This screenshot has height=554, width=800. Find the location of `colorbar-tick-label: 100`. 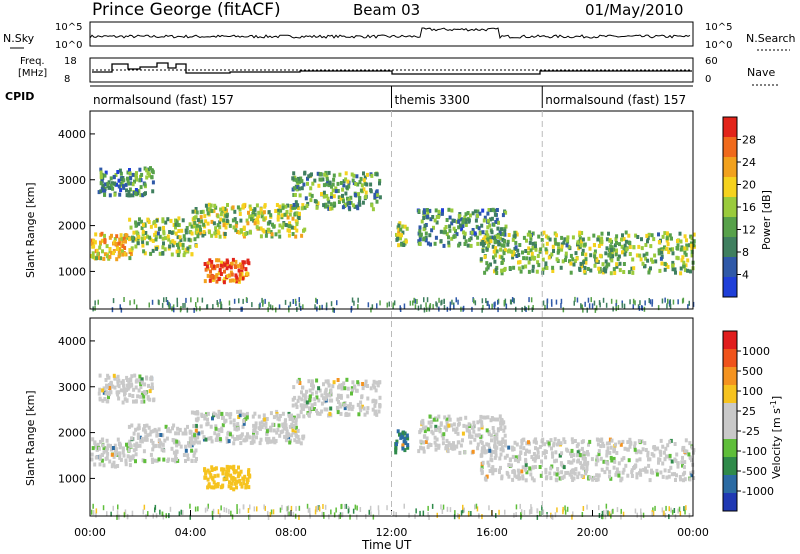

colorbar-tick-label: 100 is located at coordinates (752, 391).